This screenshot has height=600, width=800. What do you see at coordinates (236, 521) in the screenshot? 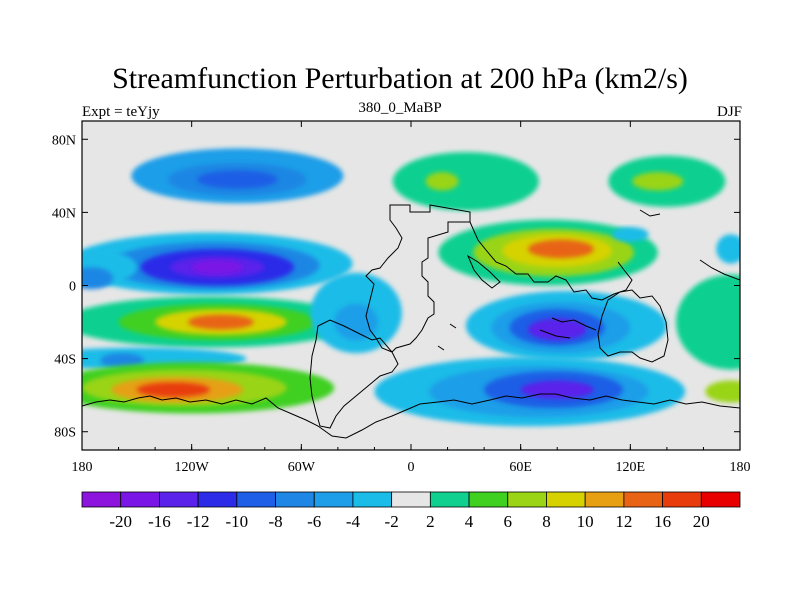
I see `colorbar-label-3: -10` at bounding box center [236, 521].